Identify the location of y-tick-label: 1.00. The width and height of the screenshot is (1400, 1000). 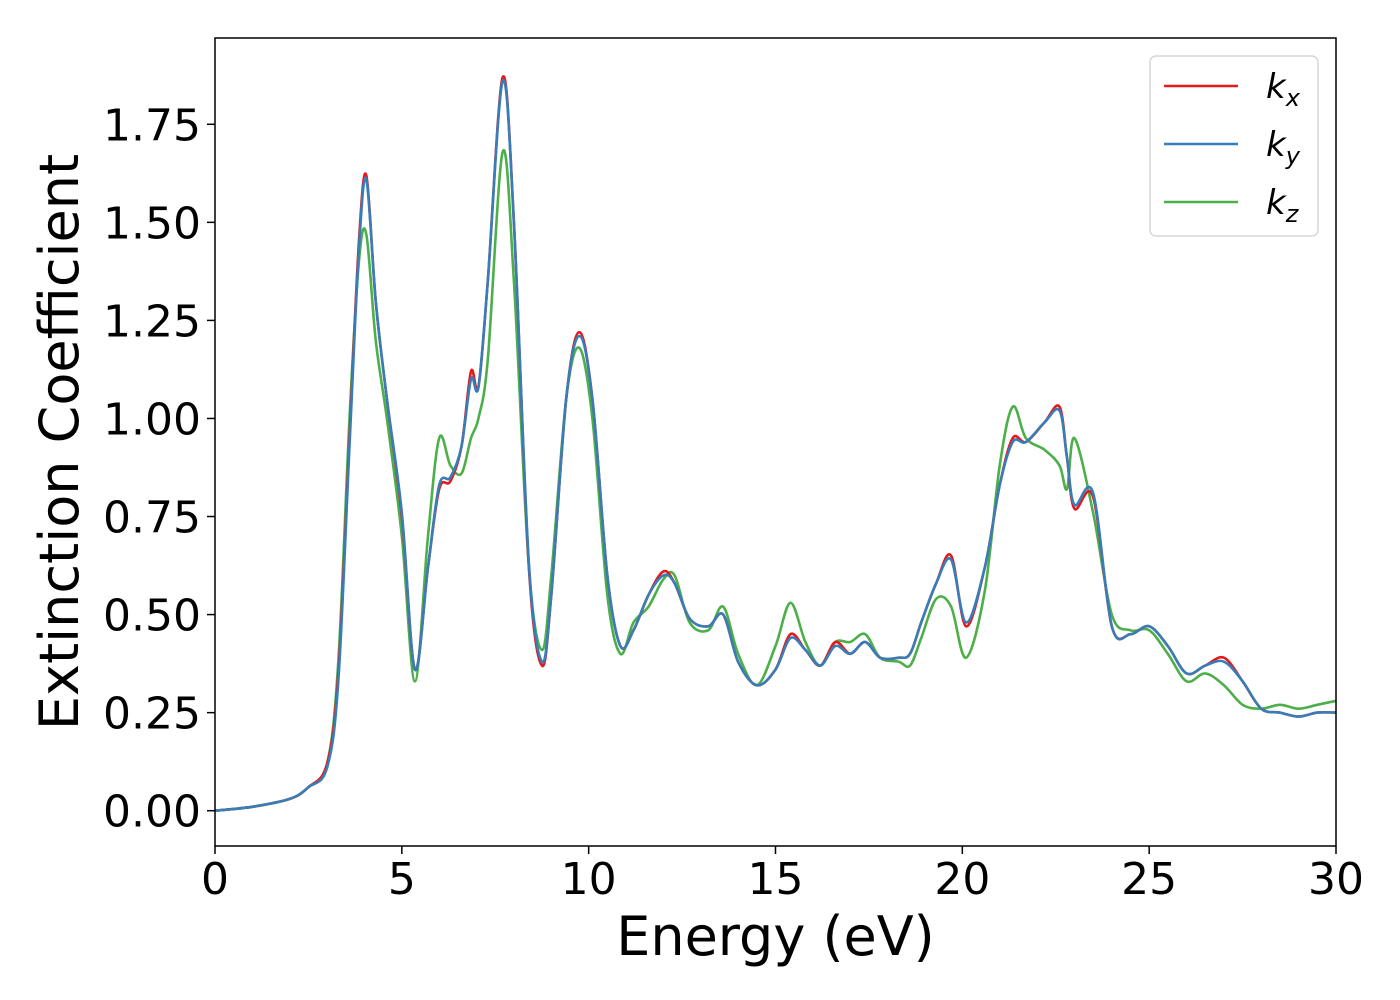
(152, 419).